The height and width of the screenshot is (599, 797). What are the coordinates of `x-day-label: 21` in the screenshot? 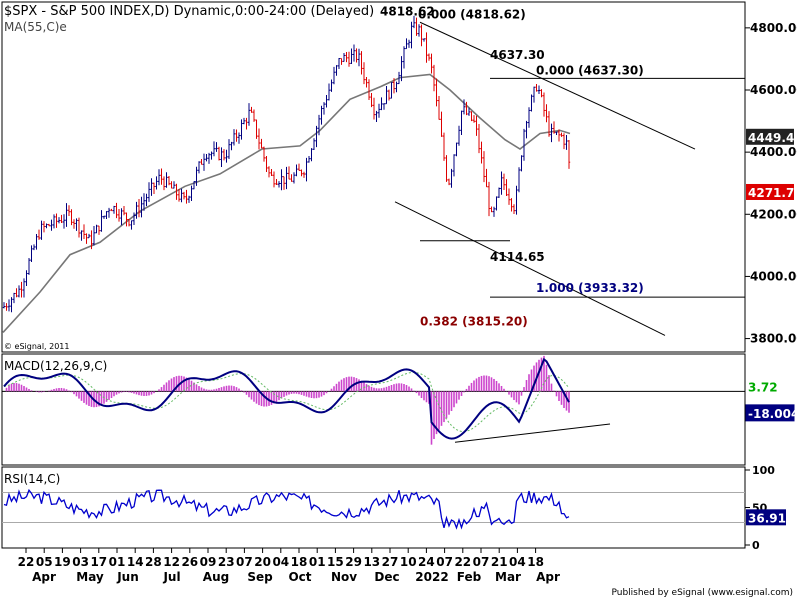 It's located at (499, 562).